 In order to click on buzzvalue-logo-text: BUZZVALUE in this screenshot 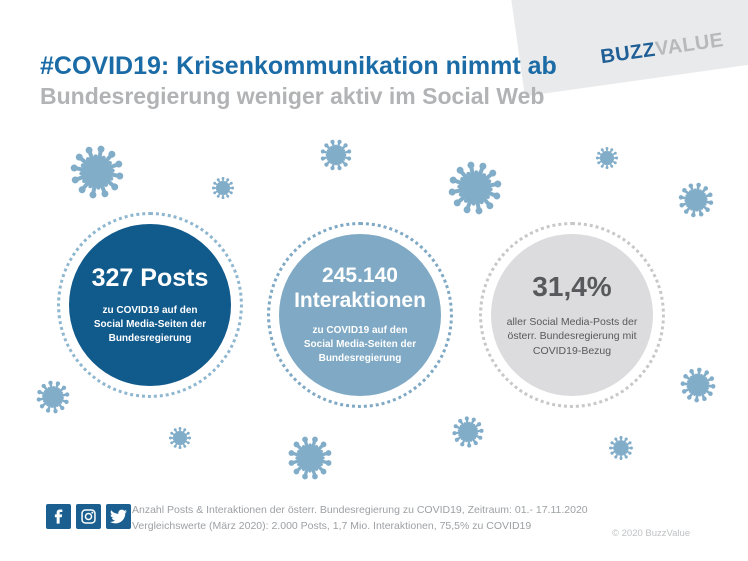, I will do `click(662, 49)`.